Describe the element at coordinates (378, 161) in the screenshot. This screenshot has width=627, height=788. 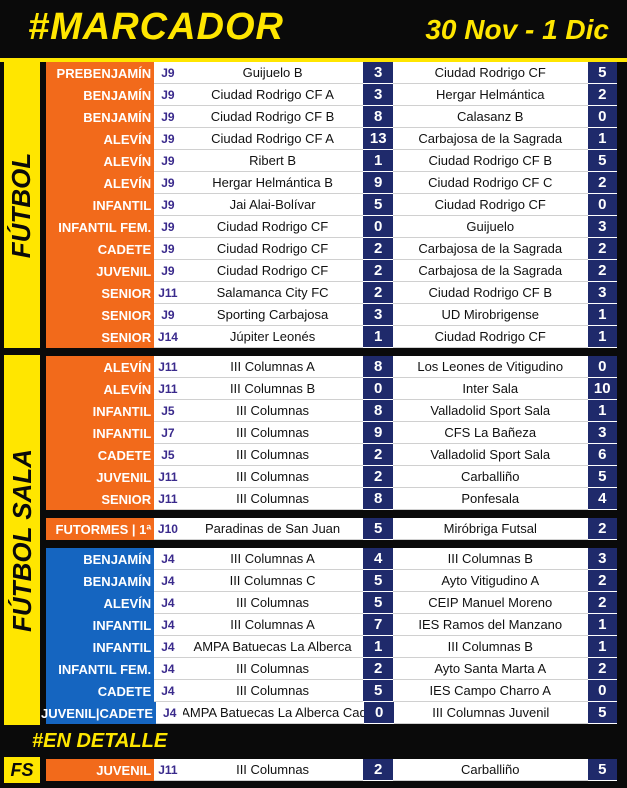
I see `home-score: 1` at that location.